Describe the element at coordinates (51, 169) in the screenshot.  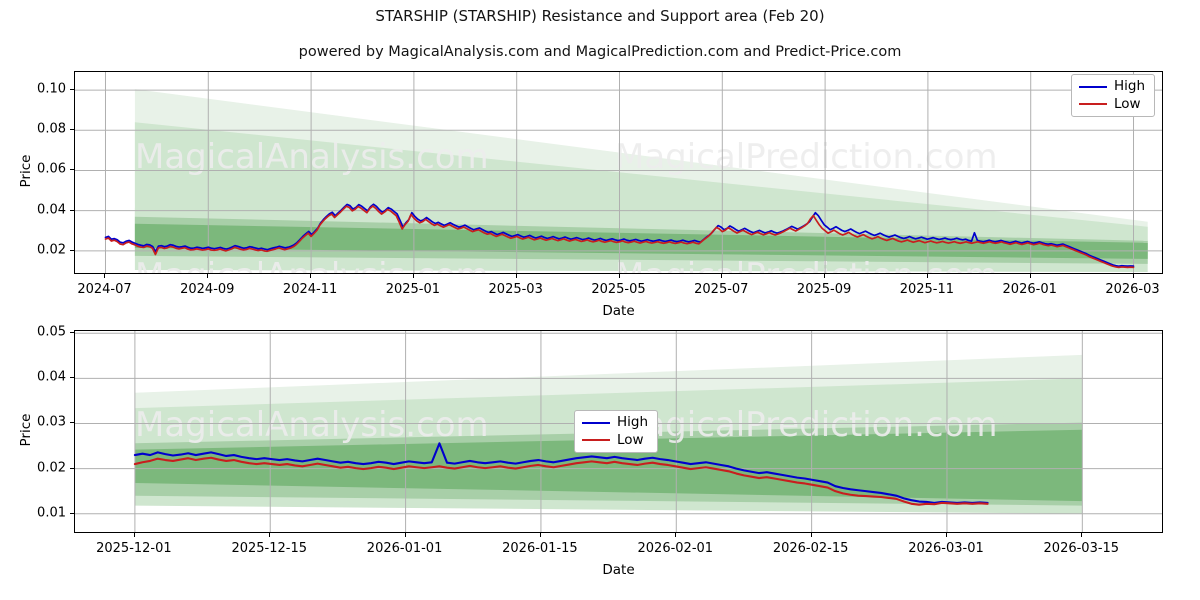
I see `y-tick-label: 0.06` at that location.